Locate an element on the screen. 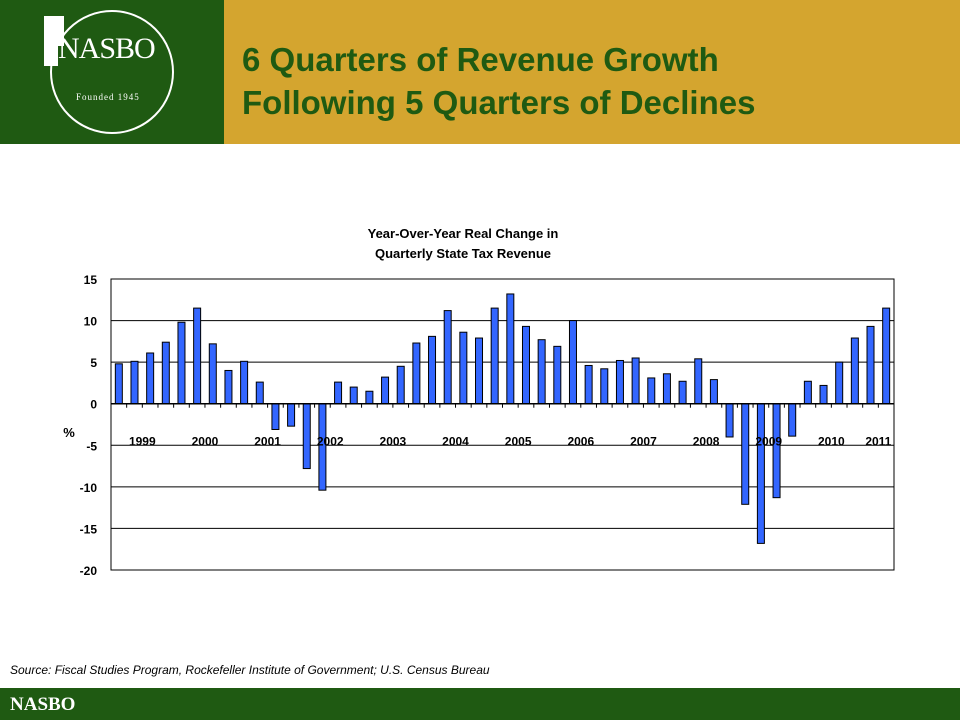 The width and height of the screenshot is (960, 720). x-year-label: 2002 is located at coordinates (330, 442).